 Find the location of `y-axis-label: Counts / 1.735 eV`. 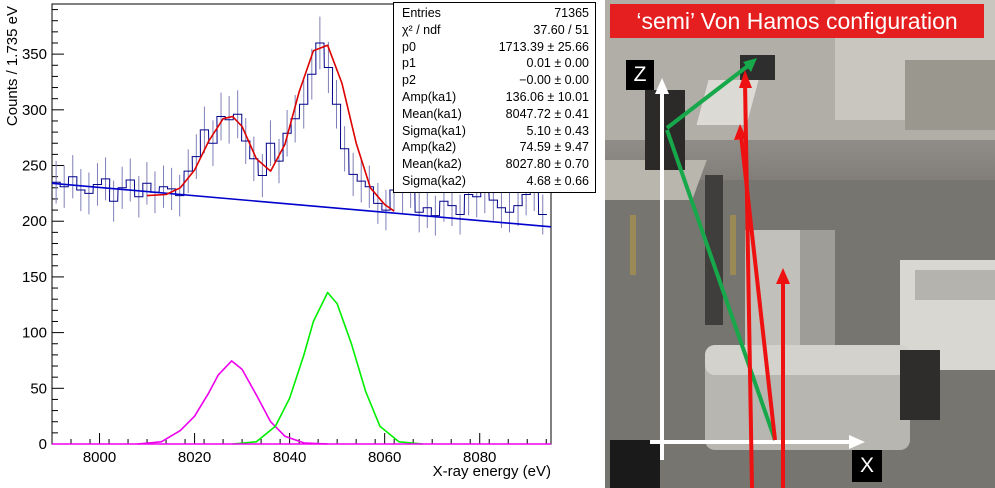

y-axis-label: Counts / 1.735 eV is located at coordinates (12, 66).